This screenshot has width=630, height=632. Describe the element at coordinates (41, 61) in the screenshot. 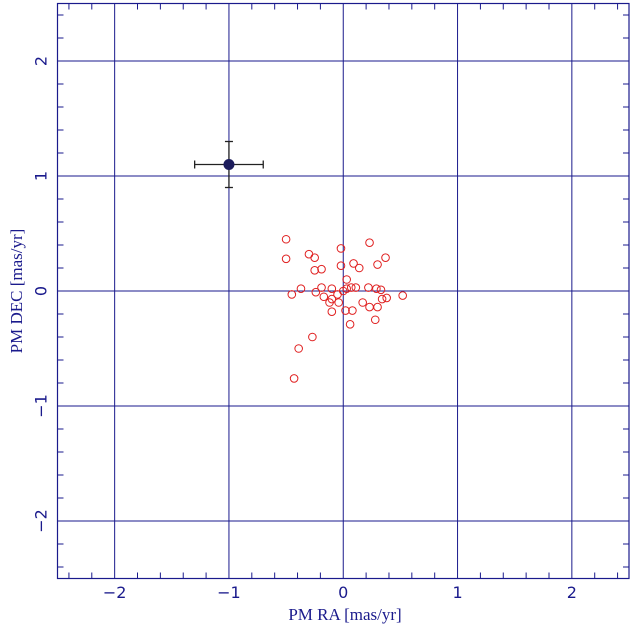

I see `y-tick-label: 2` at that location.